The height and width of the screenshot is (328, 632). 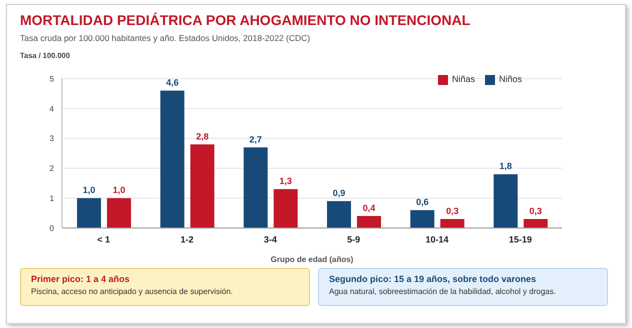 What do you see at coordinates (52, 198) in the screenshot?
I see `y-tick-label: 1` at bounding box center [52, 198].